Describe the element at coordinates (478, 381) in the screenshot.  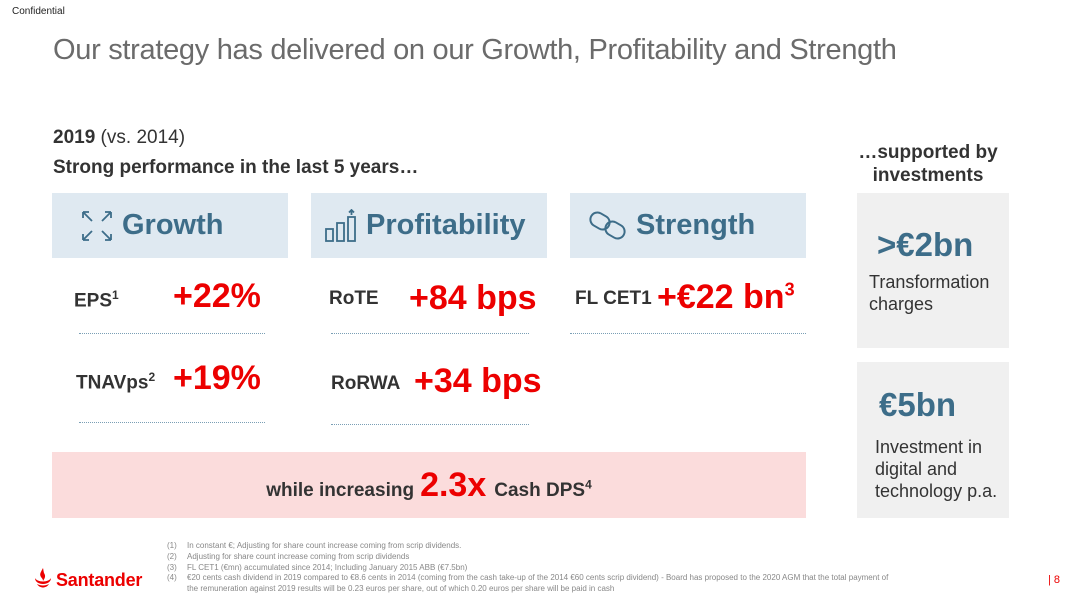
I see `metric-rorwa-value: +34 bps` at that location.